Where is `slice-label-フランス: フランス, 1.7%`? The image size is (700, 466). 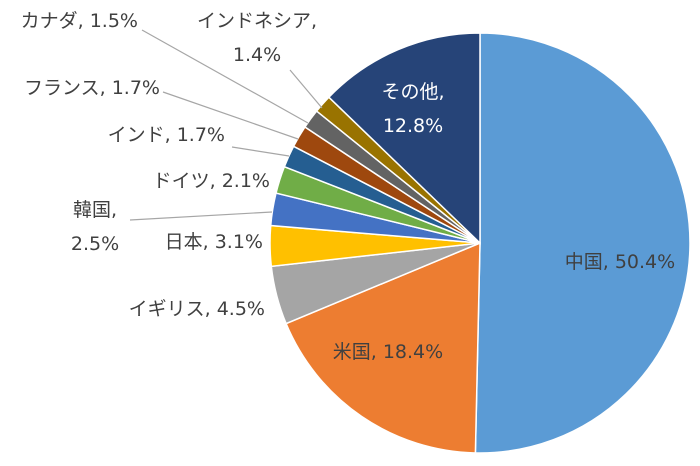 slice-label-フランス: フランス, 1.7% is located at coordinates (92, 88).